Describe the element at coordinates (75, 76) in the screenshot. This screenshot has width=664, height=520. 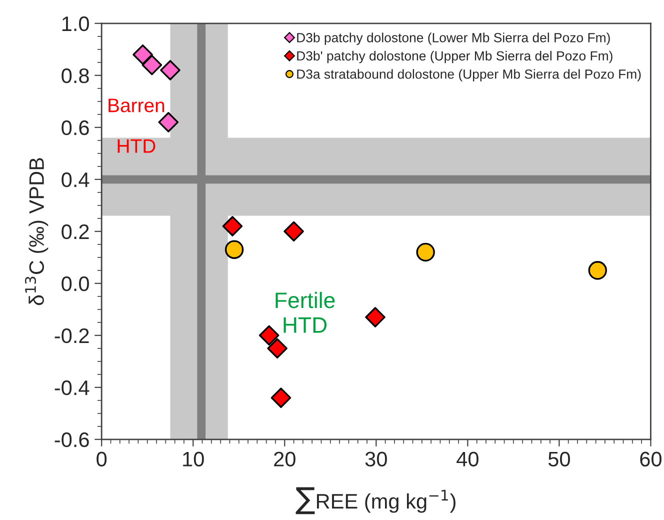
I see `y-tick-label: 0.8` at that location.